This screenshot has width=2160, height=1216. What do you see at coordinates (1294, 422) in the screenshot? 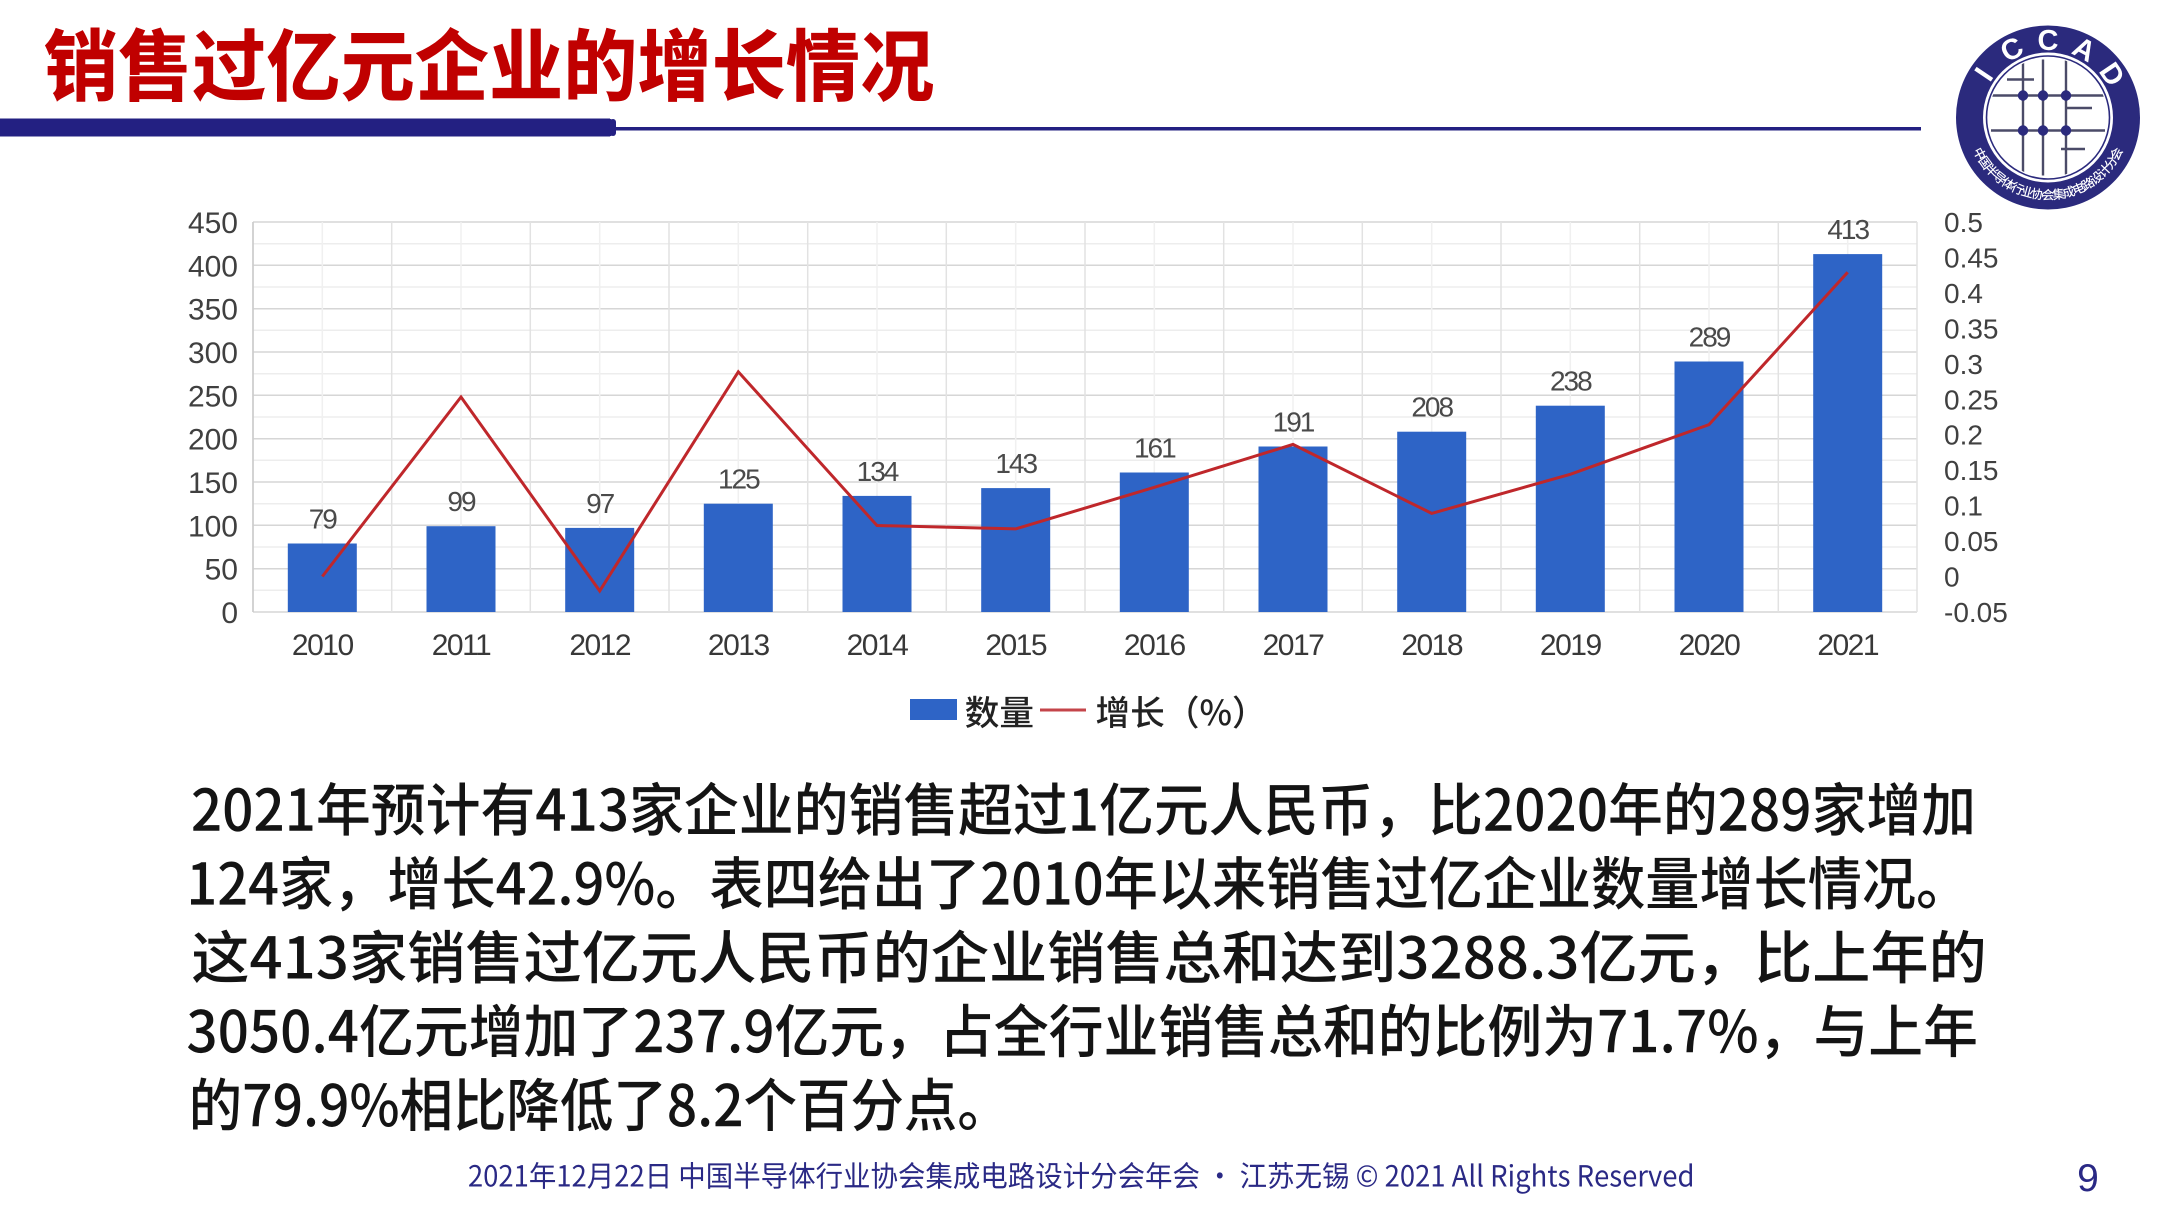
I see `svg-text: 191` at bounding box center [1294, 422].